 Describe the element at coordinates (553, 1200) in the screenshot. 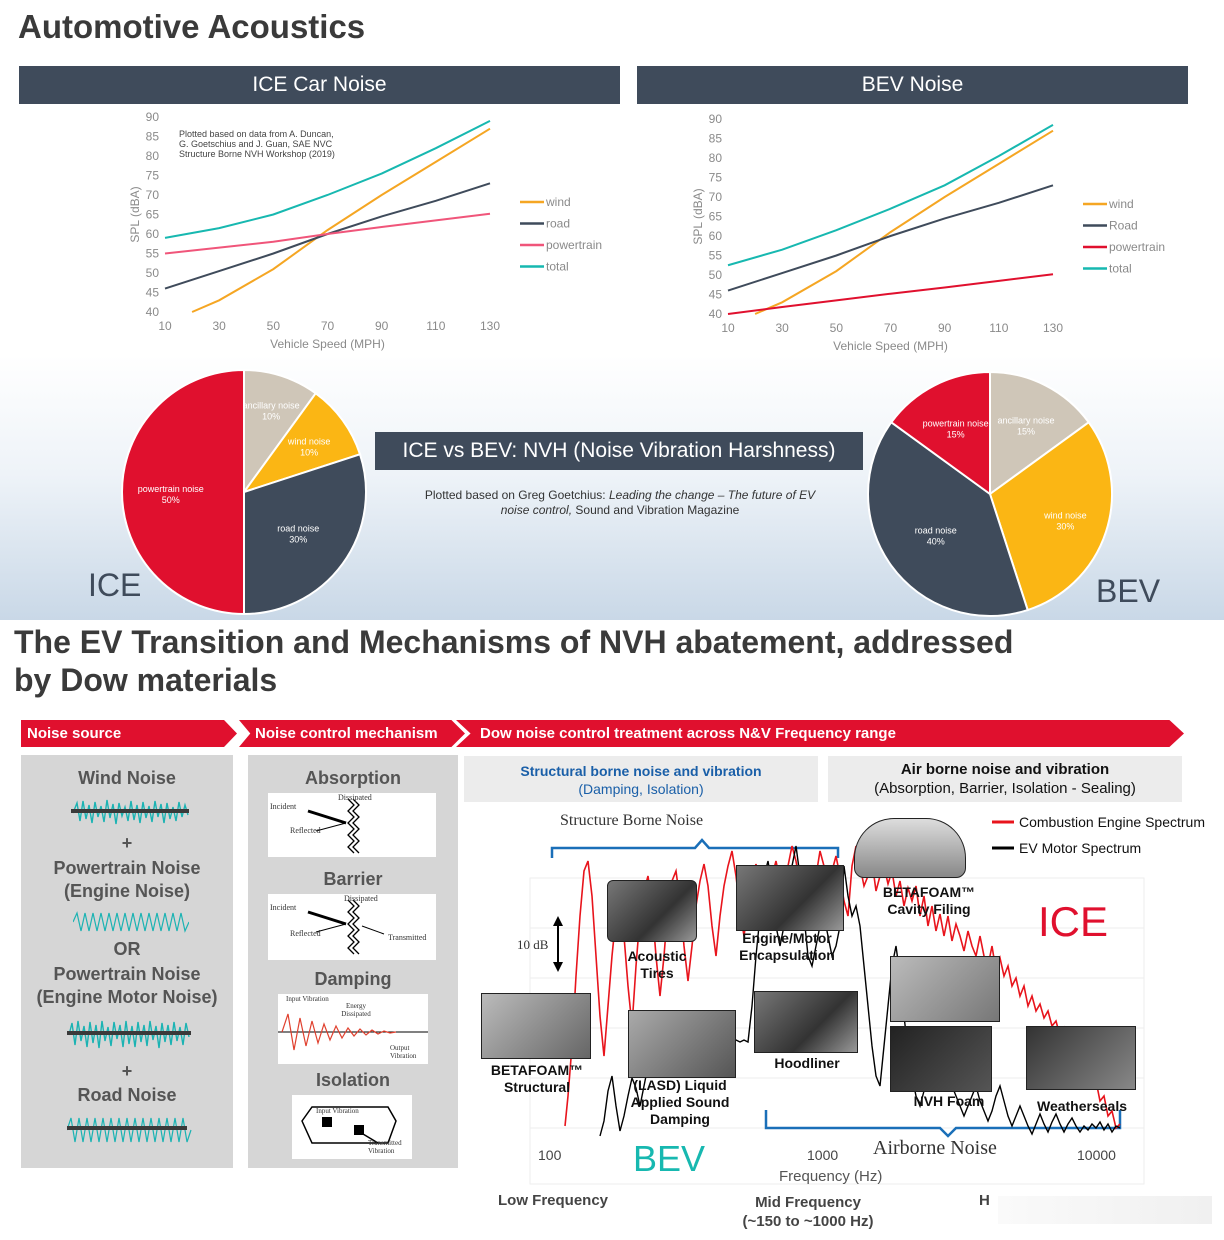

I see `band-low: Low Frequency` at that location.